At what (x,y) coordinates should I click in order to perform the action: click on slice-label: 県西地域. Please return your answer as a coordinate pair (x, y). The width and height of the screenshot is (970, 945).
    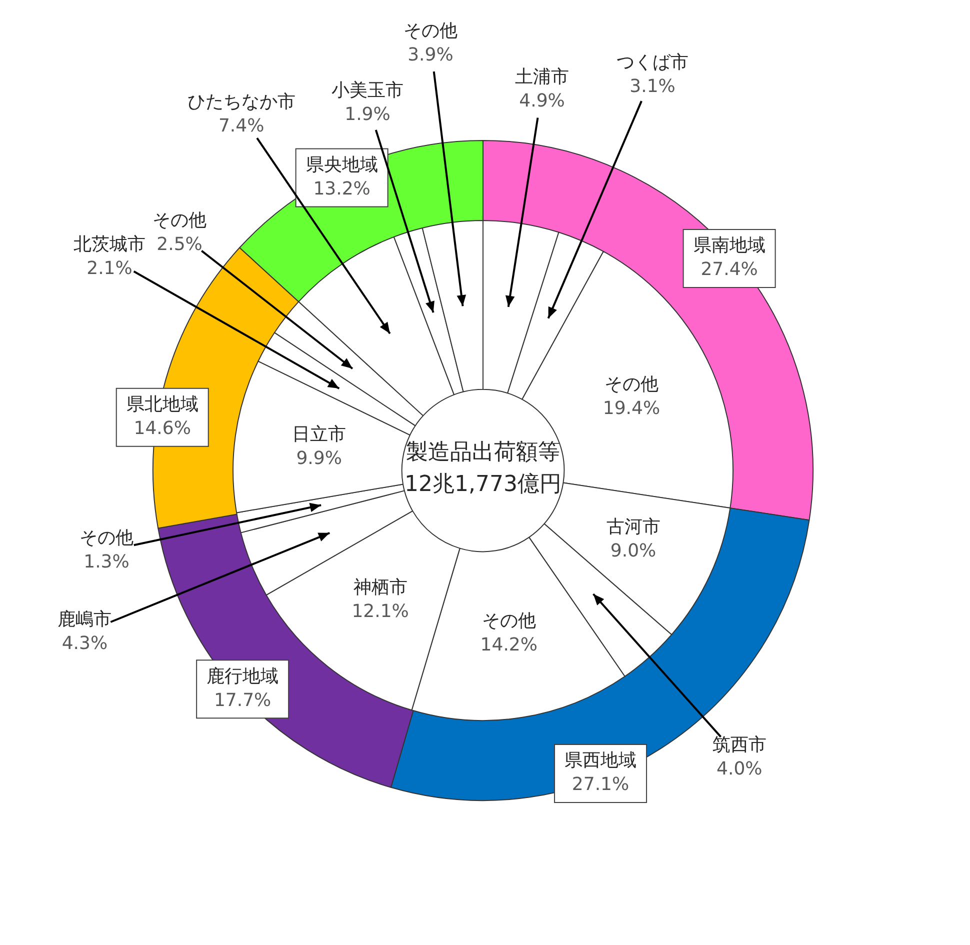
    Looking at the image, I should click on (600, 761).